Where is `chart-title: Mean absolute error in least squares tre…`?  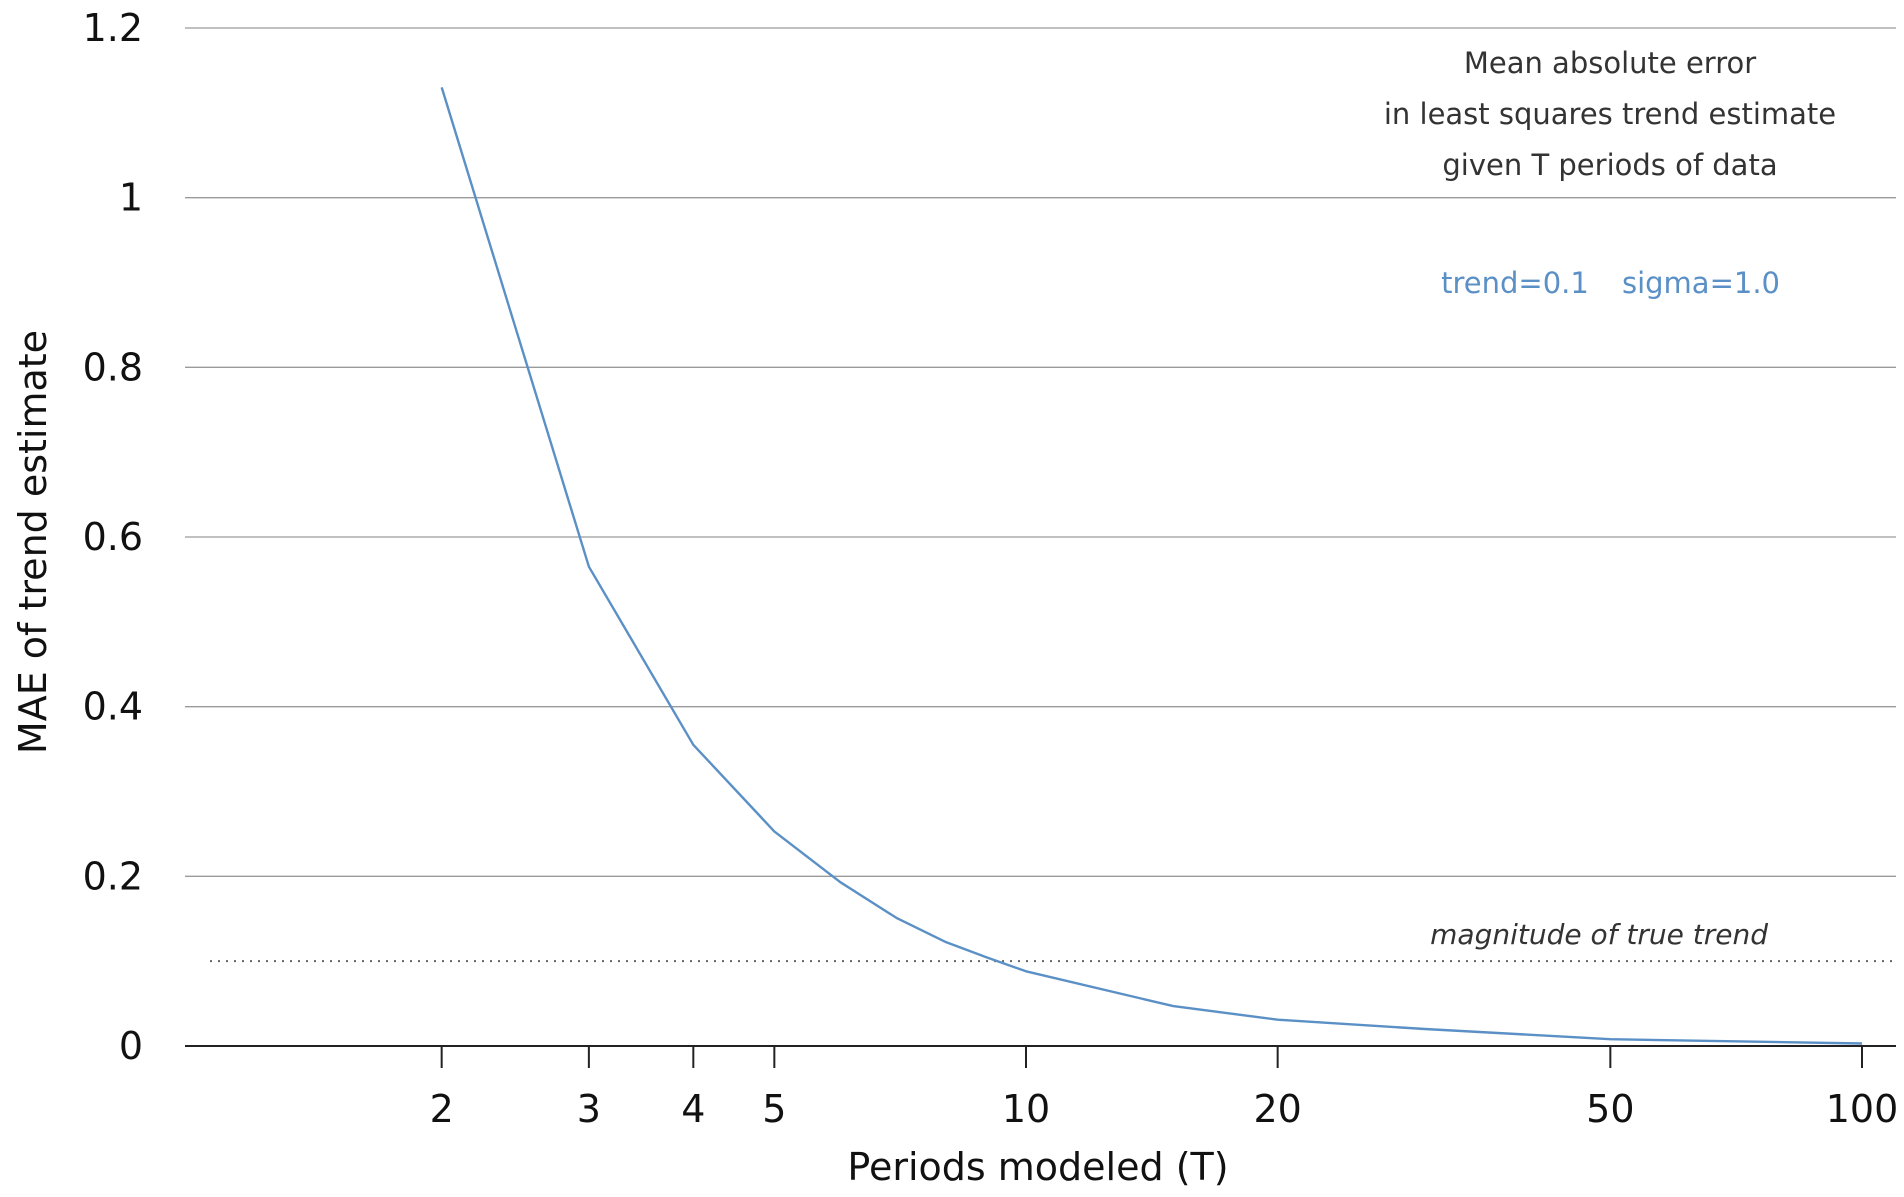
chart-title: Mean absolute error in least squares tre… is located at coordinates (1610, 114).